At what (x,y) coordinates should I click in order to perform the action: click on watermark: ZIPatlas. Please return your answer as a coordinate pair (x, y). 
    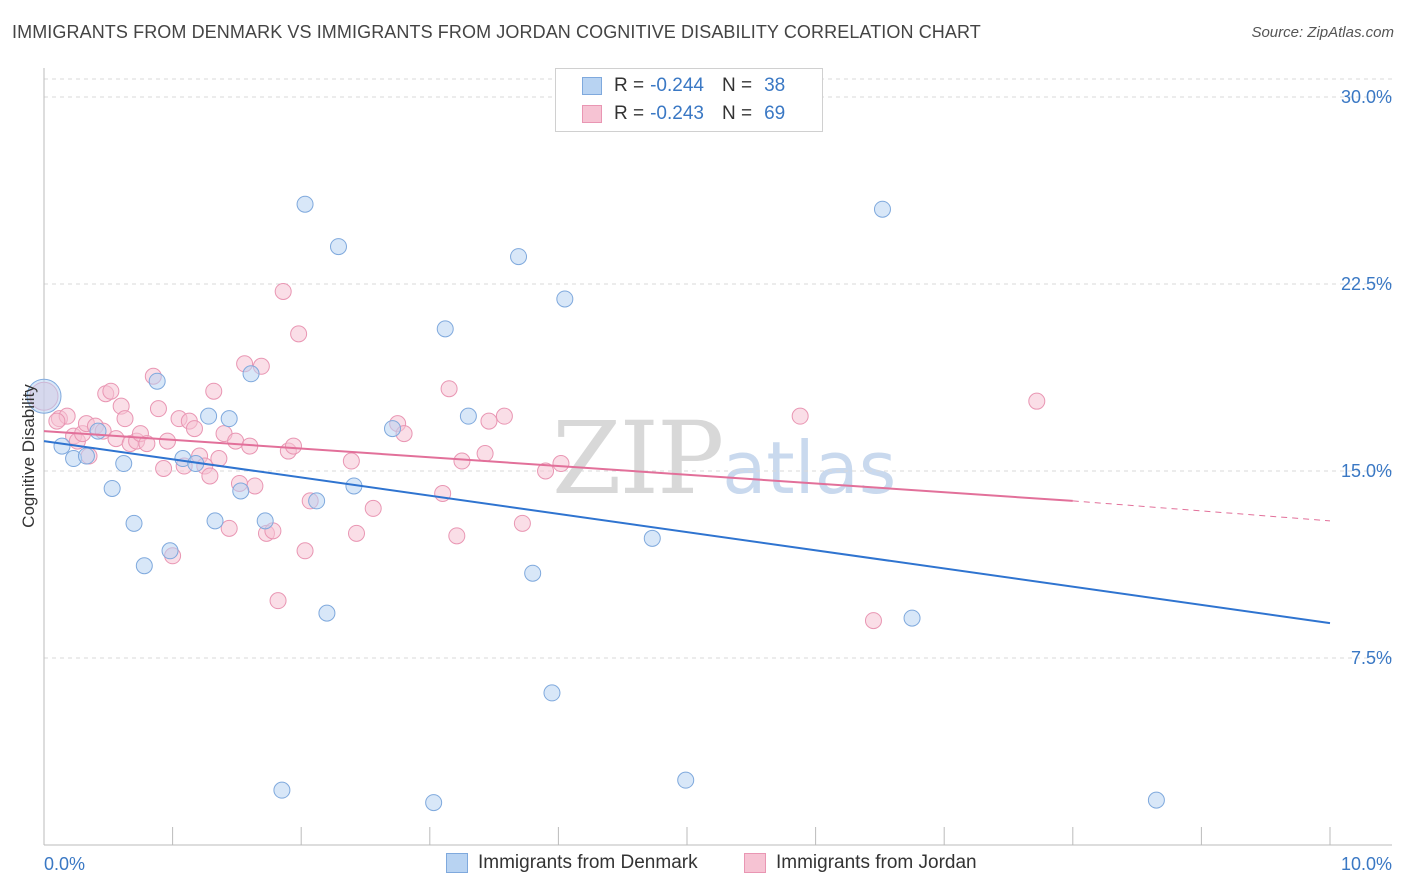
    Looking at the image, I should click on (724, 458).